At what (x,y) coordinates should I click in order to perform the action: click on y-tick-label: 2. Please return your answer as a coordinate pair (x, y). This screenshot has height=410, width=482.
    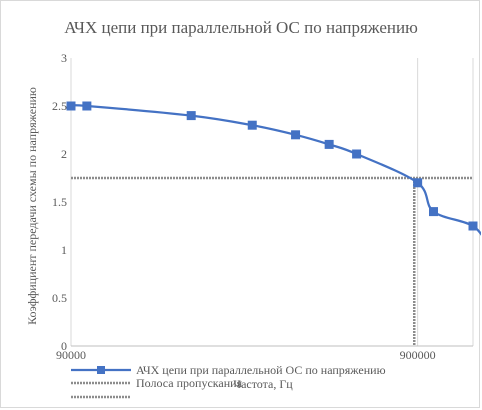
    Looking at the image, I should click on (64, 154).